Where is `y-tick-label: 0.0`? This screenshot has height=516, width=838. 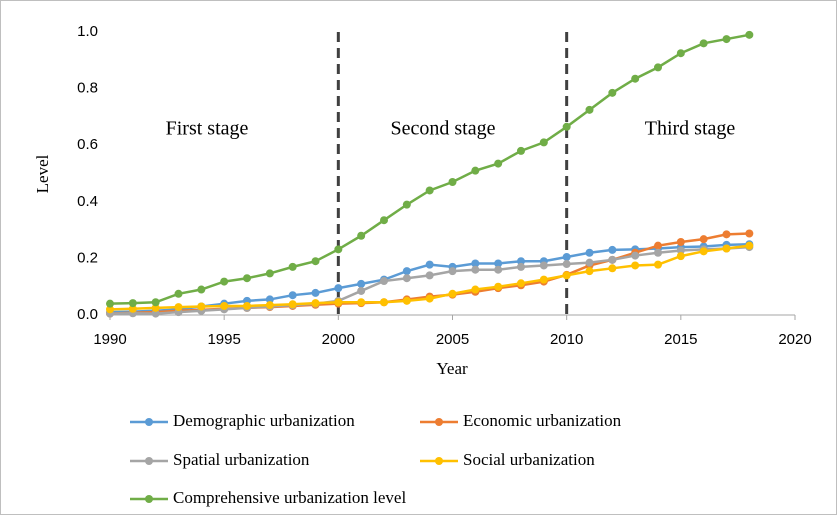
y-tick-label: 0.0 is located at coordinates (87, 314).